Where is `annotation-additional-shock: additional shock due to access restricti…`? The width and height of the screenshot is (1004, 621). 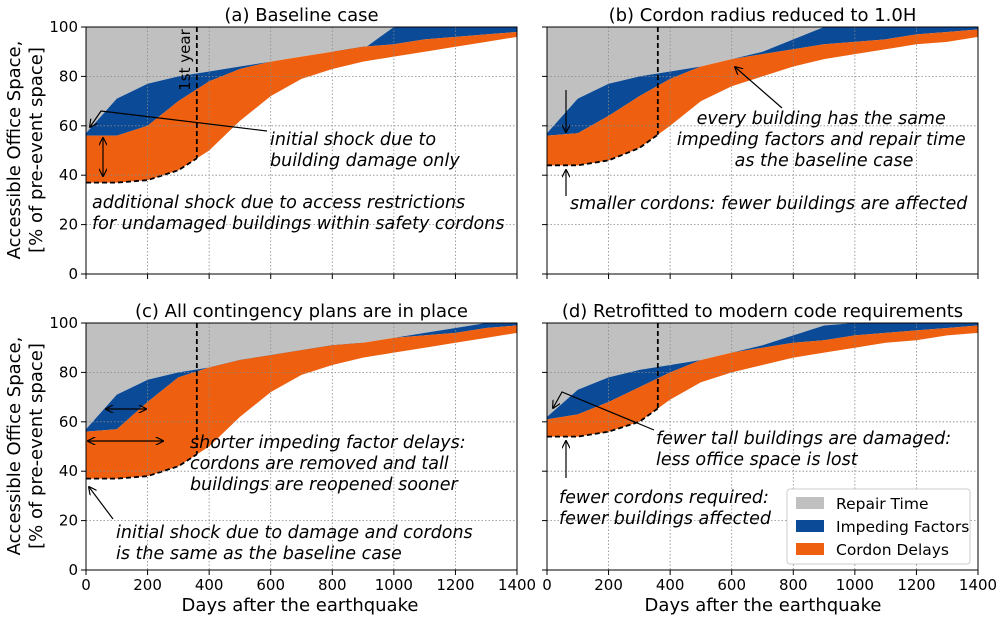 annotation-additional-shock: additional shock due to access restricti… is located at coordinates (298, 213).